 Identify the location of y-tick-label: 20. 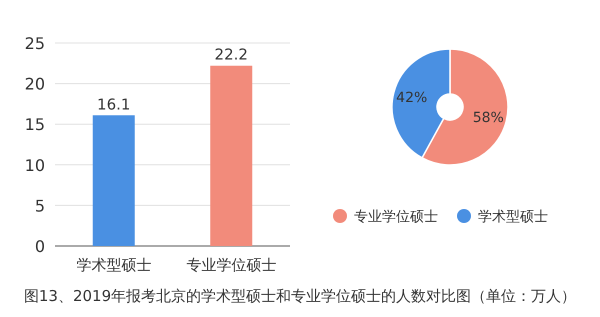
(34, 84).